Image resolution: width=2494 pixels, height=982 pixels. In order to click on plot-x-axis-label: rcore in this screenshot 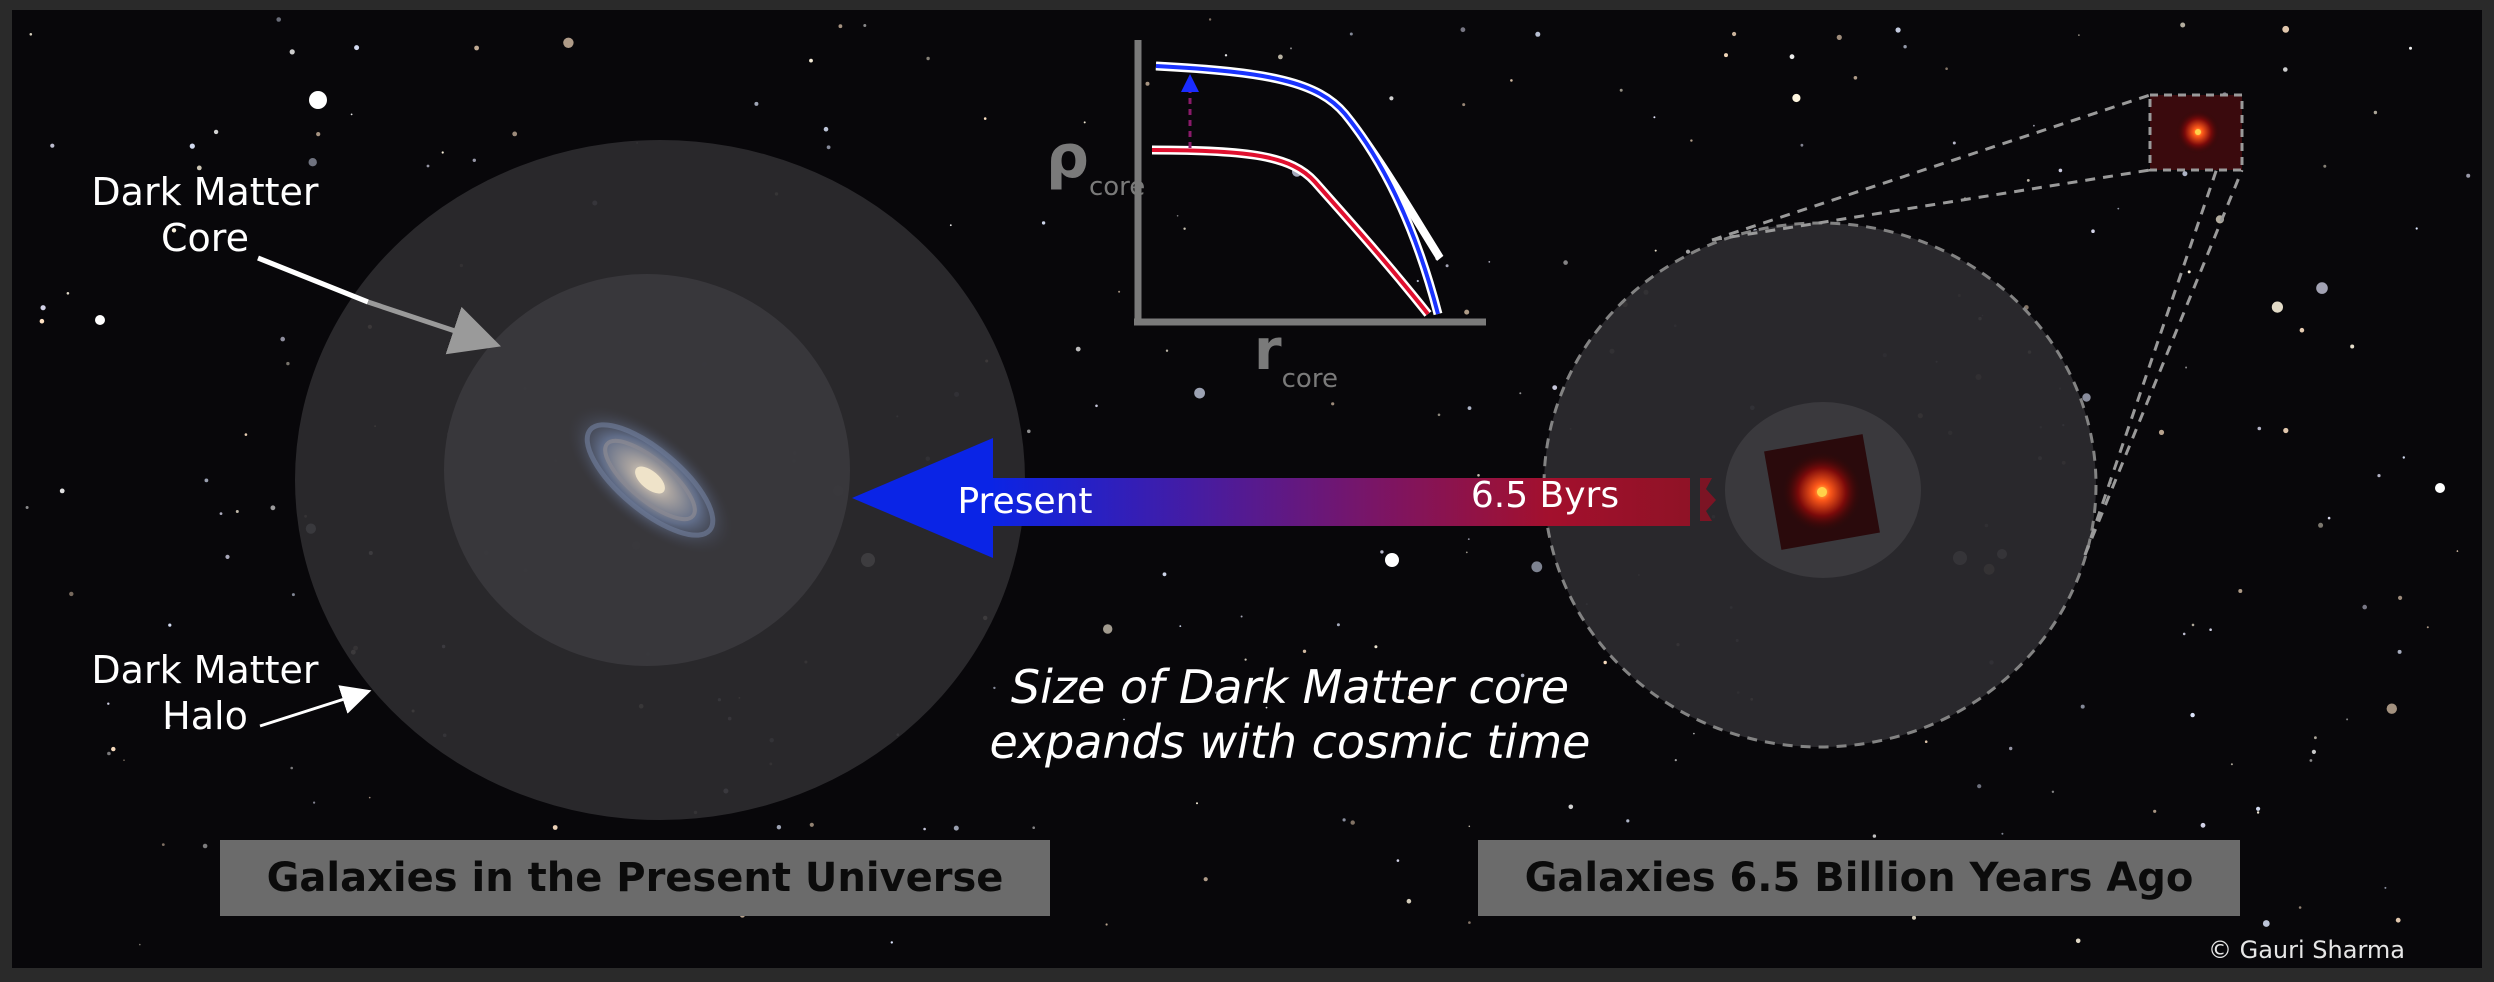, I will do `click(1296, 356)`.